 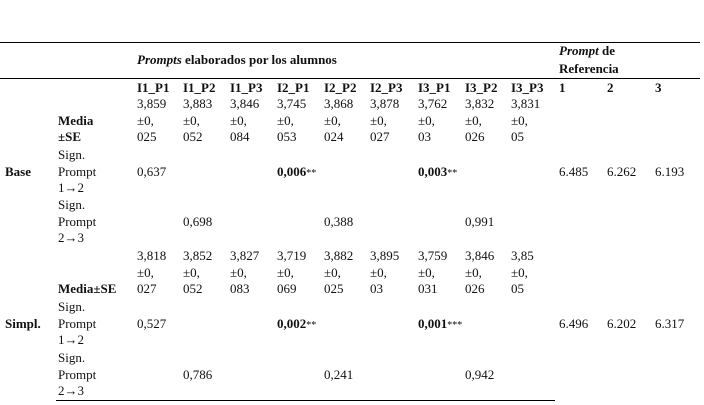 What do you see at coordinates (433, 323) in the screenshot?
I see `sign-value: 0,001` at bounding box center [433, 323].